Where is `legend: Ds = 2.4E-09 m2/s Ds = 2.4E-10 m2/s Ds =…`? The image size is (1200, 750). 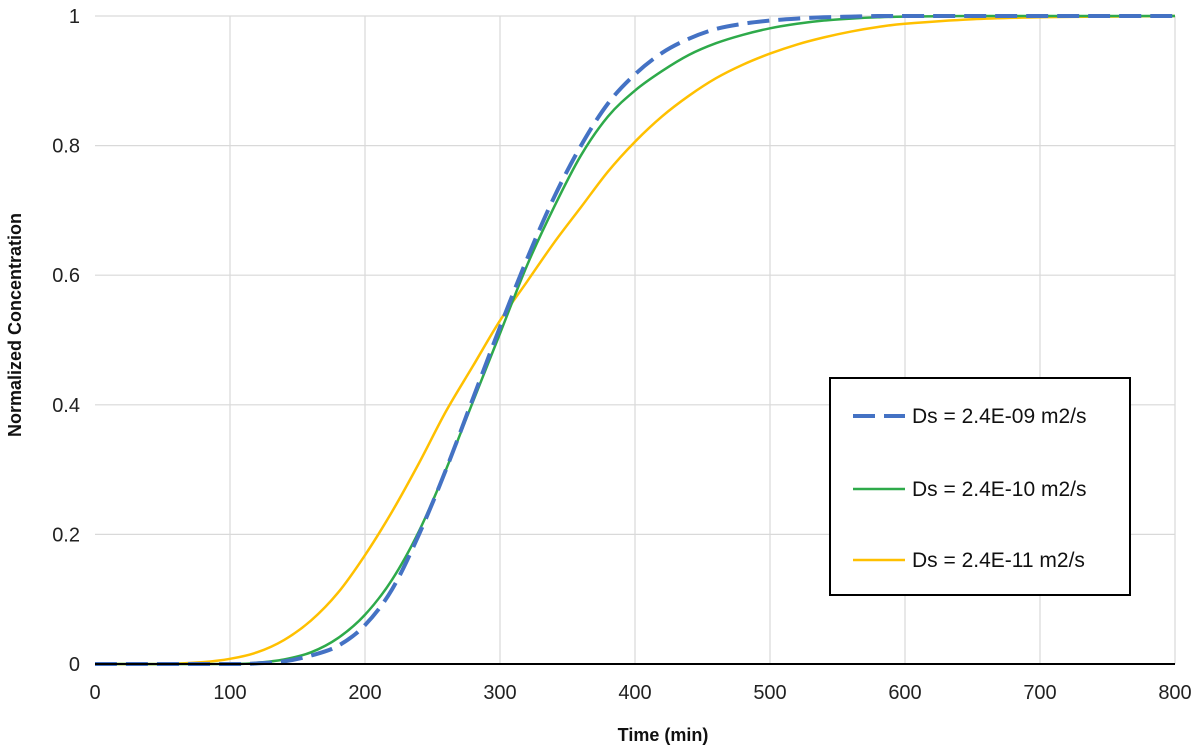
legend: Ds = 2.4E-09 m2/s Ds = 2.4E-10 m2/s Ds =… is located at coordinates (980, 486).